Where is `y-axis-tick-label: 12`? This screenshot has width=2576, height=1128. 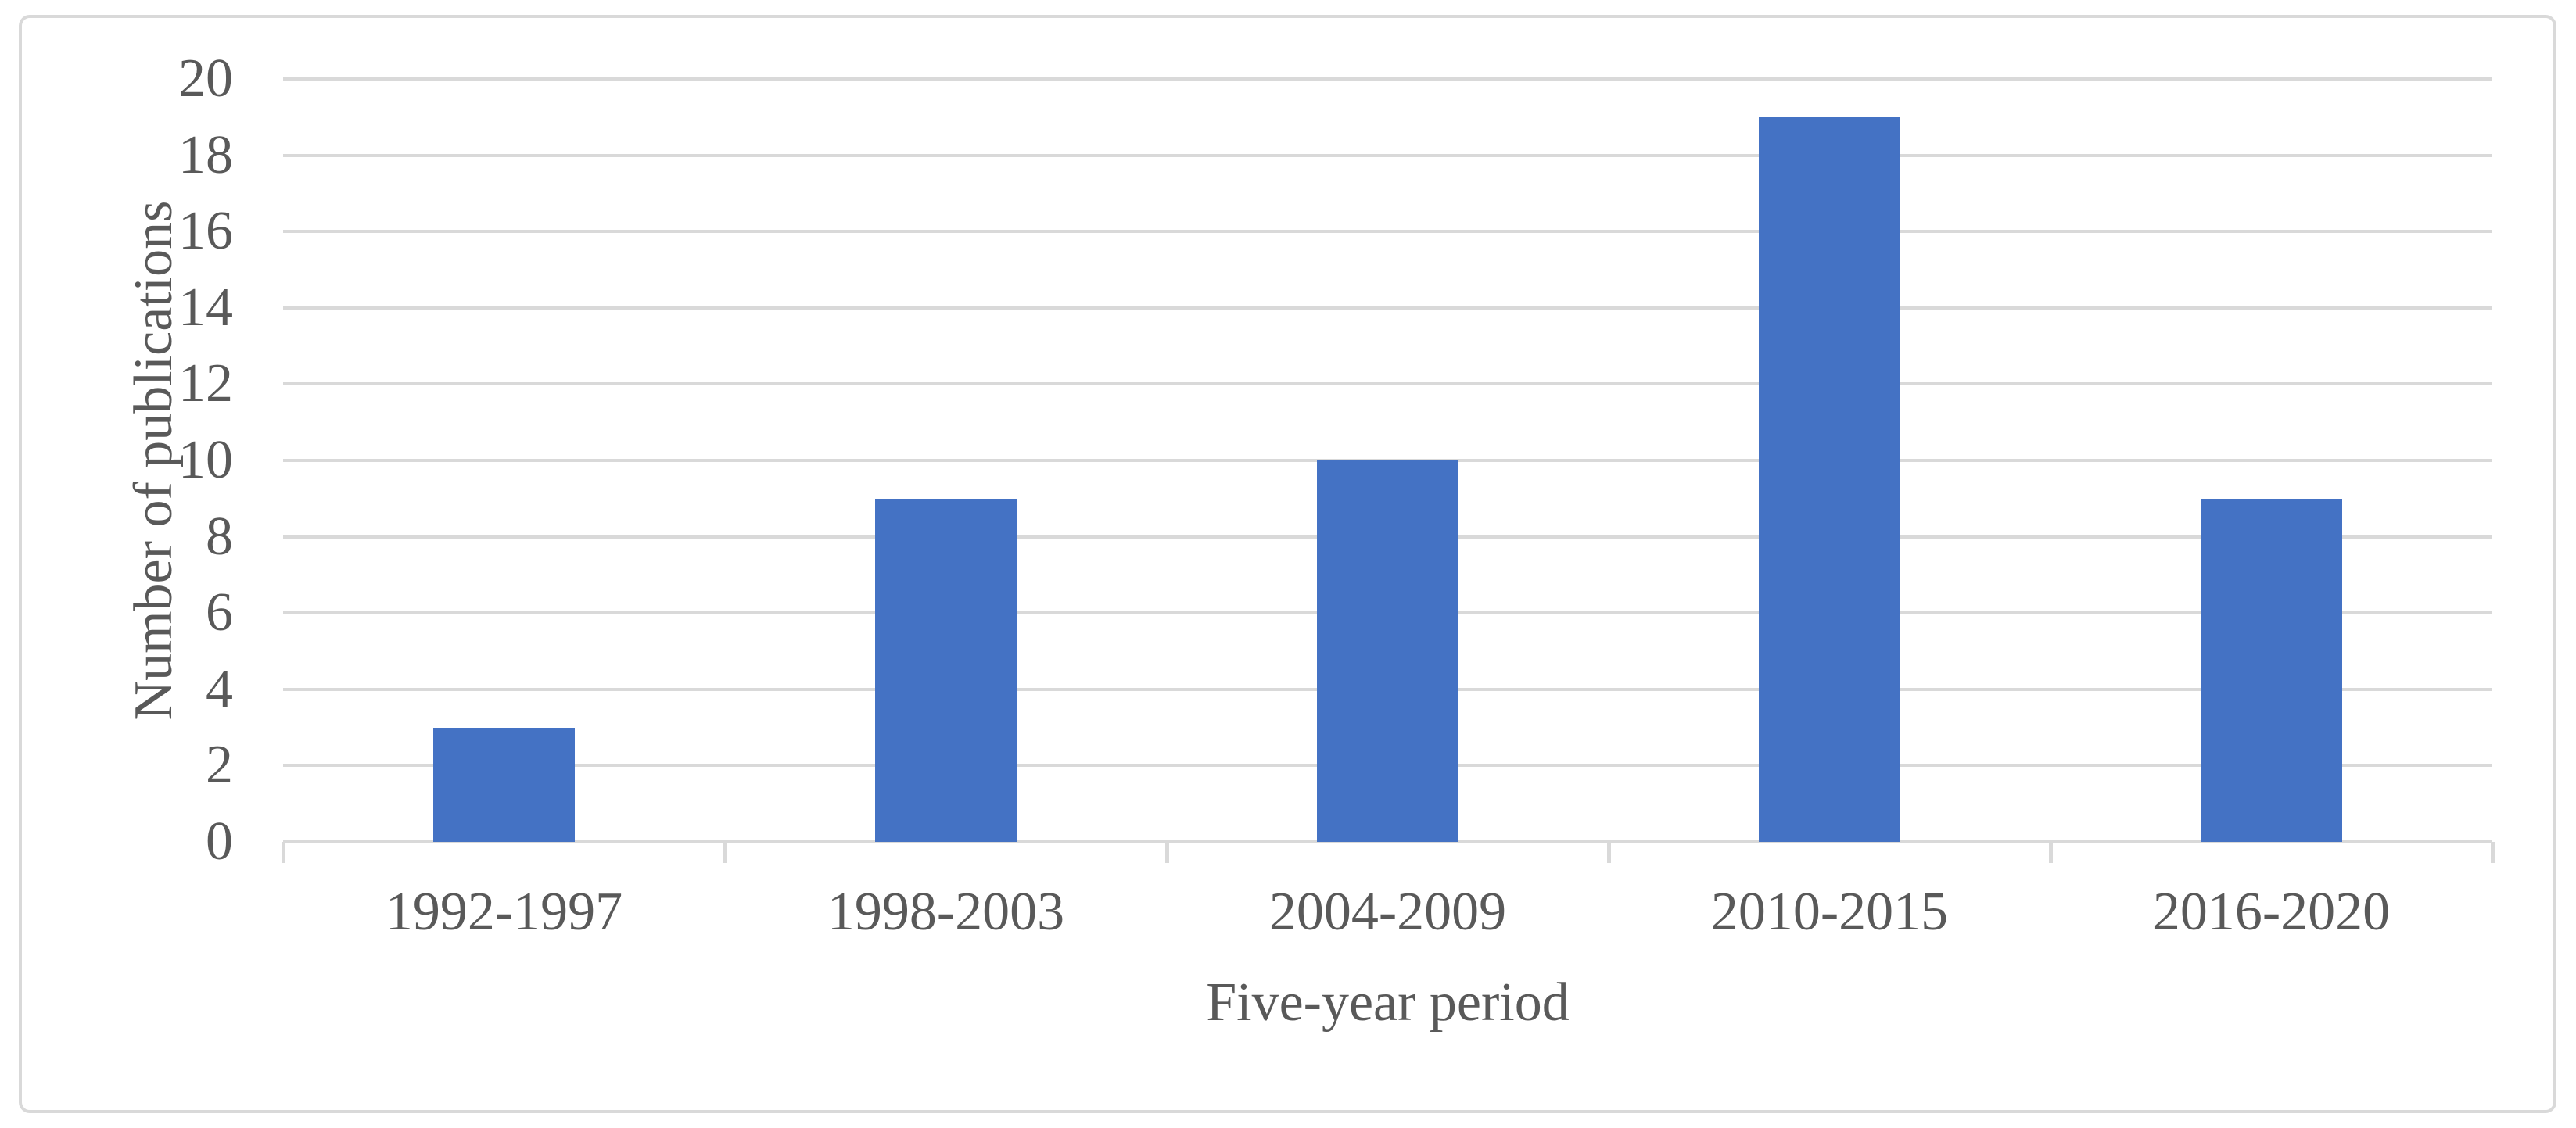 y-axis-tick-label: 12 is located at coordinates (205, 384).